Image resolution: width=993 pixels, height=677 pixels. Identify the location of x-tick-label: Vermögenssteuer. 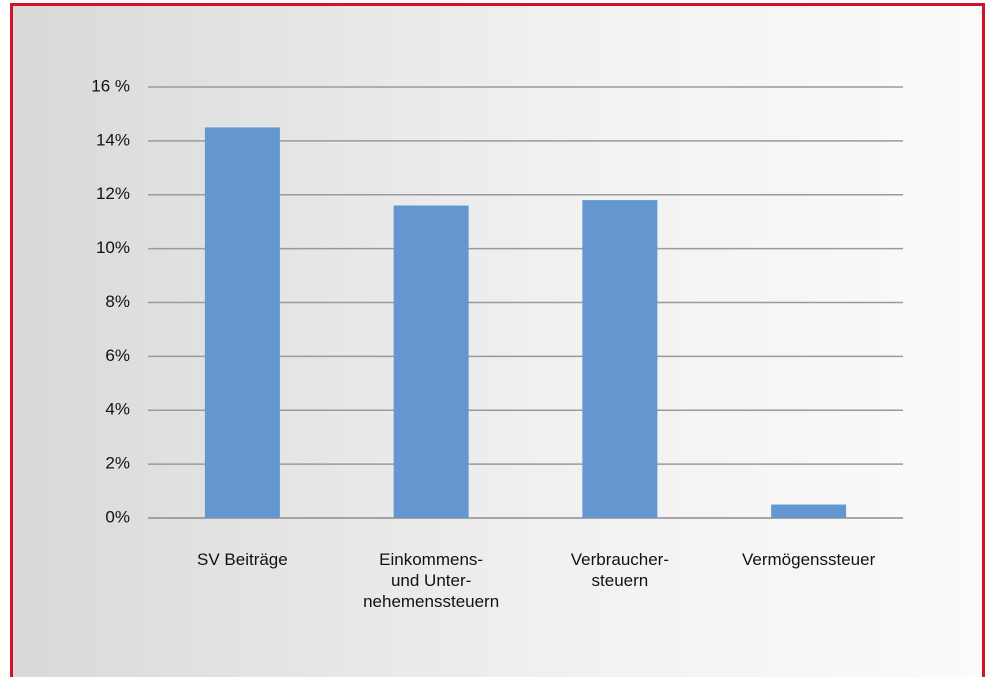
(809, 559).